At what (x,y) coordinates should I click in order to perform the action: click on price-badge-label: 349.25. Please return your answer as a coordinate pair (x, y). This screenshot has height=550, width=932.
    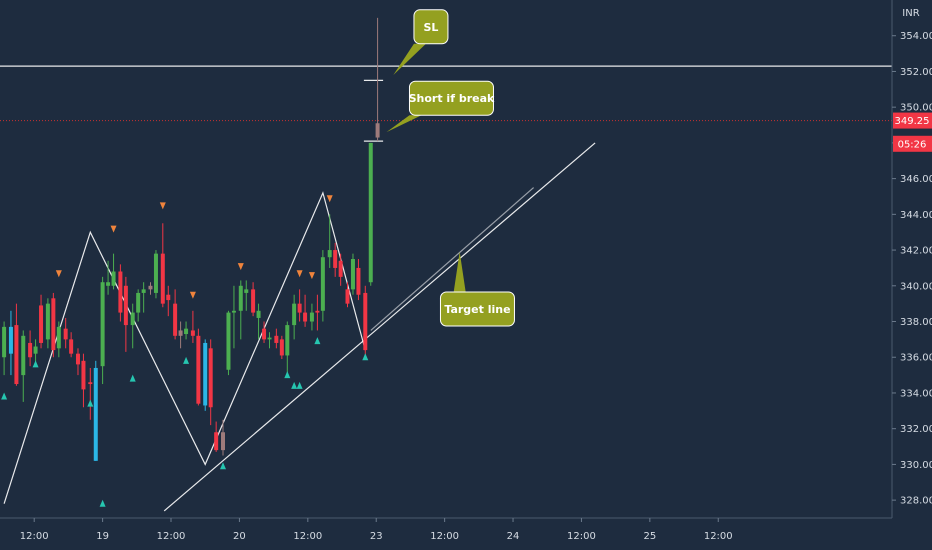
    Looking at the image, I should click on (912, 121).